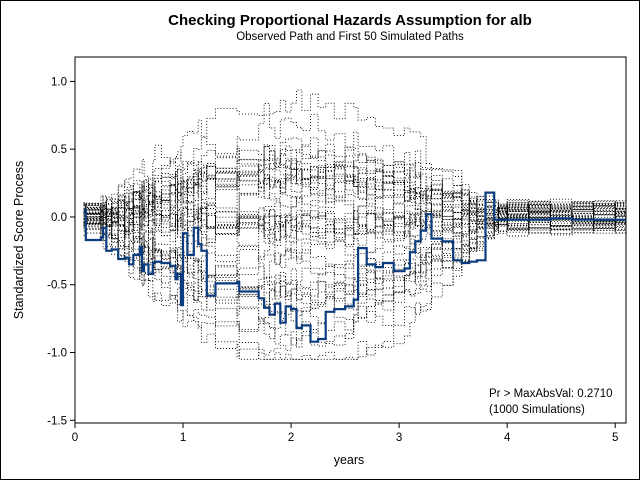 This screenshot has width=640, height=480. I want to click on x-axis: 0 1 2 3 4 5, so click(345, 433).